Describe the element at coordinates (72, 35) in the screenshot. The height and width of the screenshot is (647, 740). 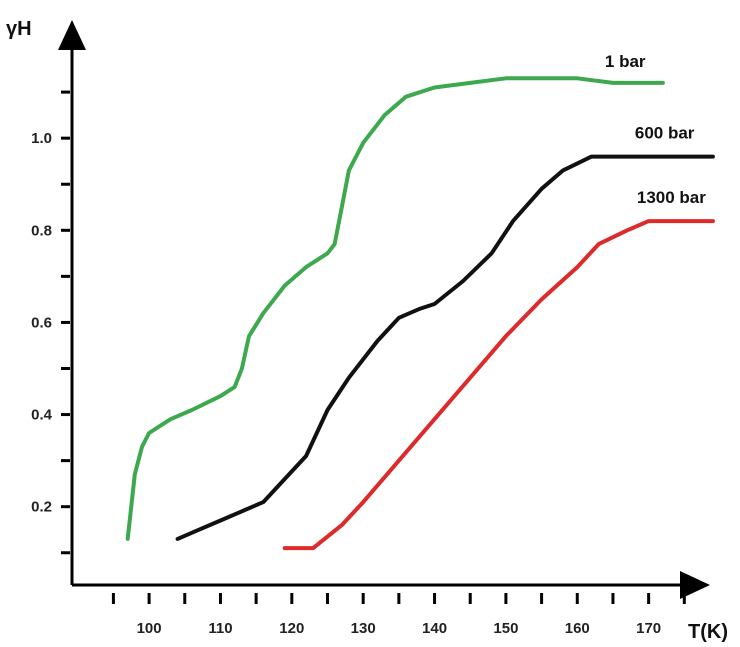
I see `y-axis-arrow` at that location.